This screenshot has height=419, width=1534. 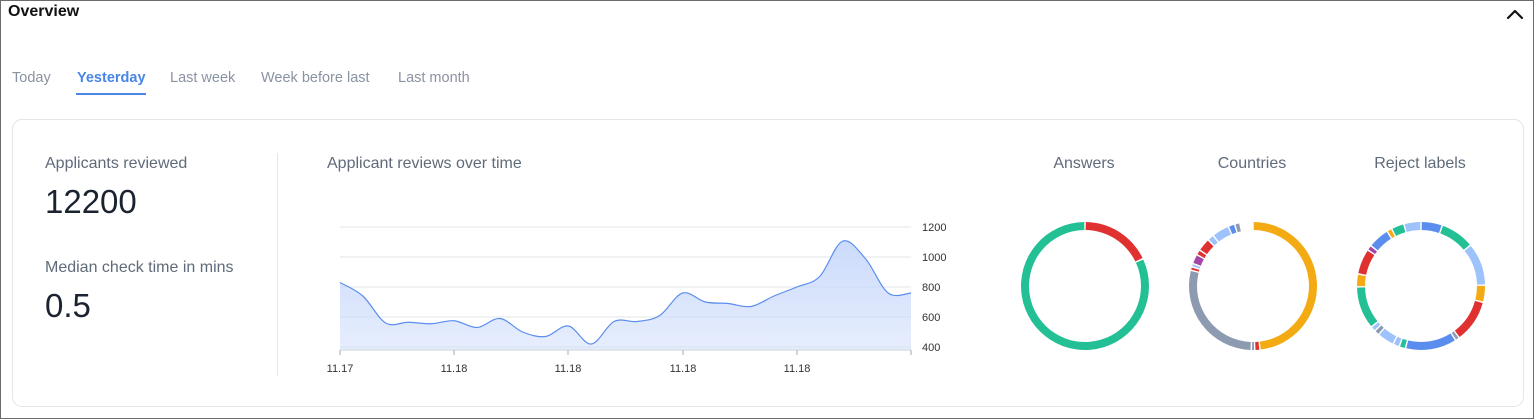 I want to click on countries-donut, so click(x=1253, y=286).